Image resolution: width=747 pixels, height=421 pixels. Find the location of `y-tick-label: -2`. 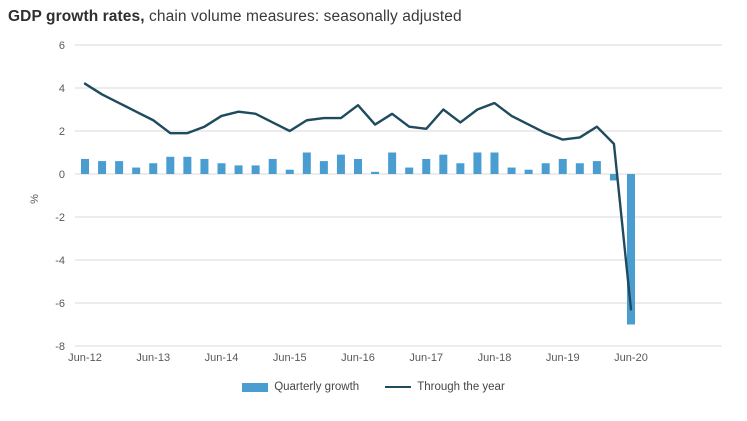

y-tick-label: -2 is located at coordinates (60, 218).